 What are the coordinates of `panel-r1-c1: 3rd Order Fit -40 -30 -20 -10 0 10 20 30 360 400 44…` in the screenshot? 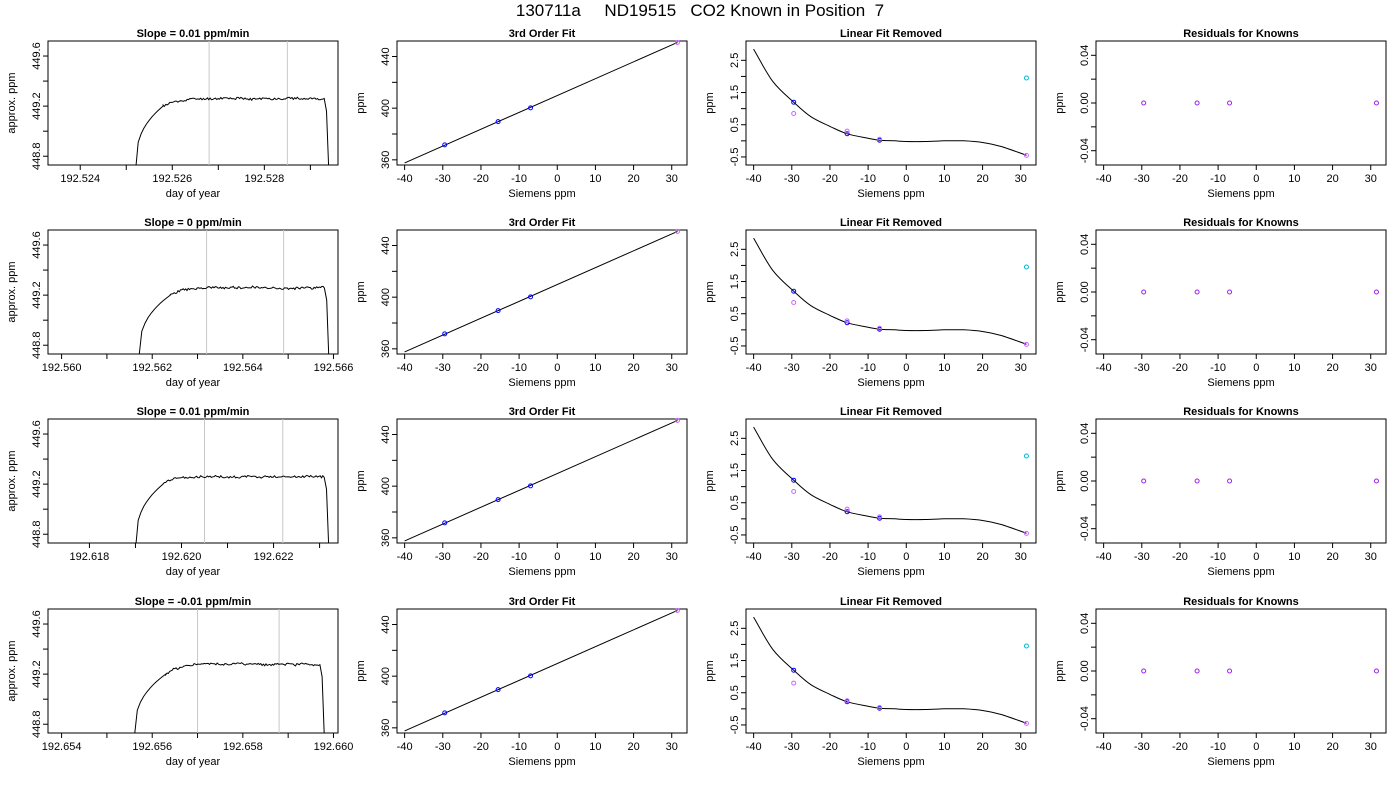 It's located at (524, 289).